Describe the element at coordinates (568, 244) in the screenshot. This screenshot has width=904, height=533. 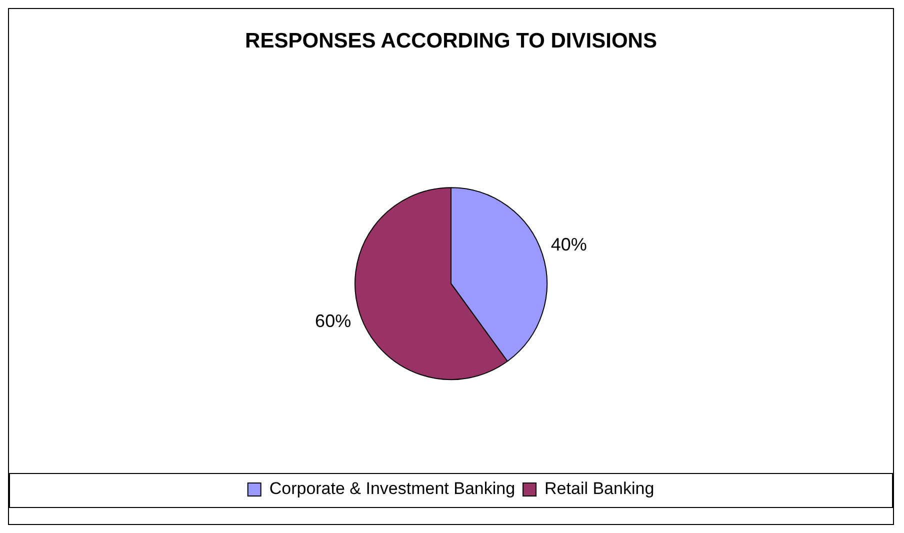
I see `data-label: 40%` at that location.